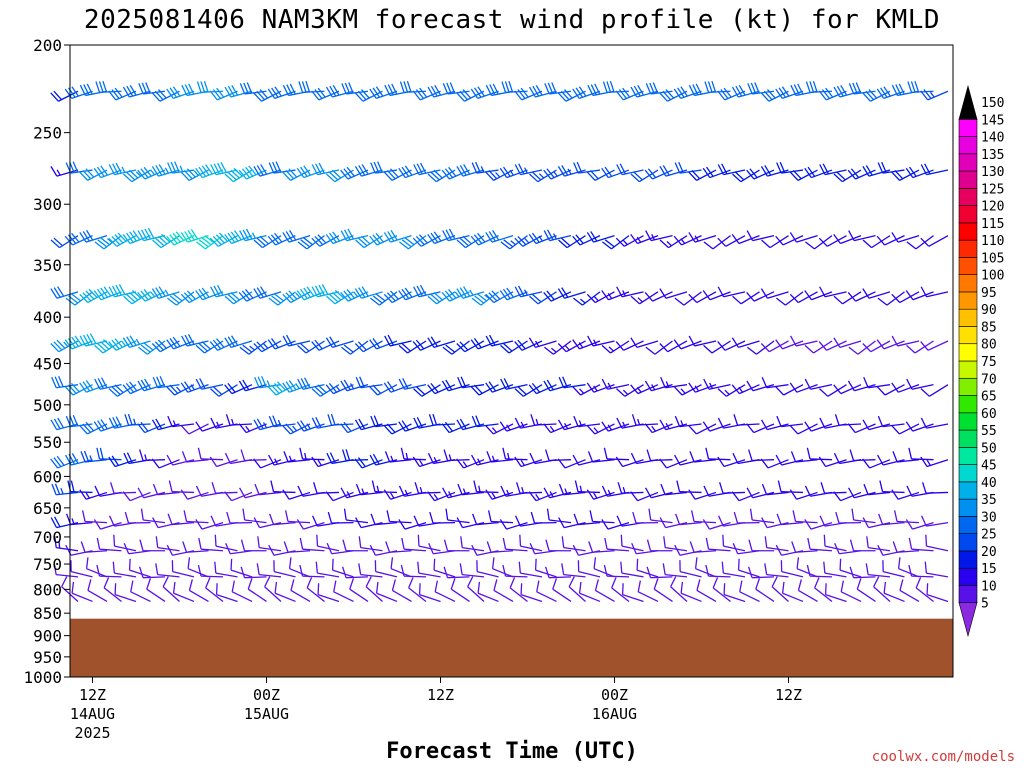  Describe the element at coordinates (989, 414) in the screenshot. I see `colorbar-label: 60` at that location.